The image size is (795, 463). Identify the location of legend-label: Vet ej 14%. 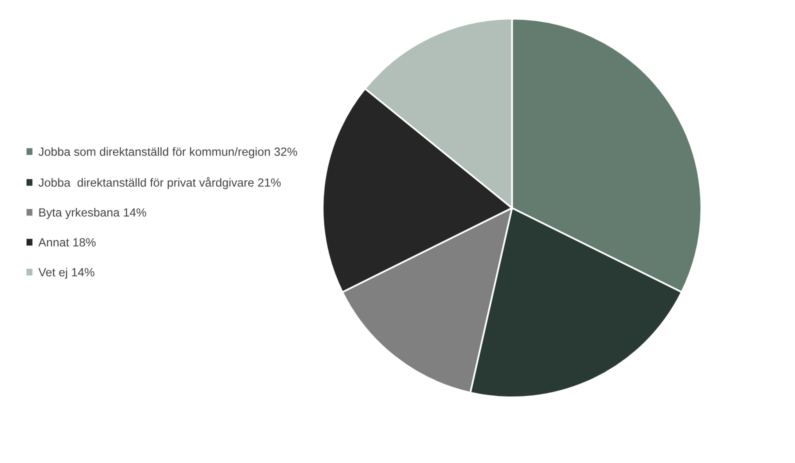
(66, 273).